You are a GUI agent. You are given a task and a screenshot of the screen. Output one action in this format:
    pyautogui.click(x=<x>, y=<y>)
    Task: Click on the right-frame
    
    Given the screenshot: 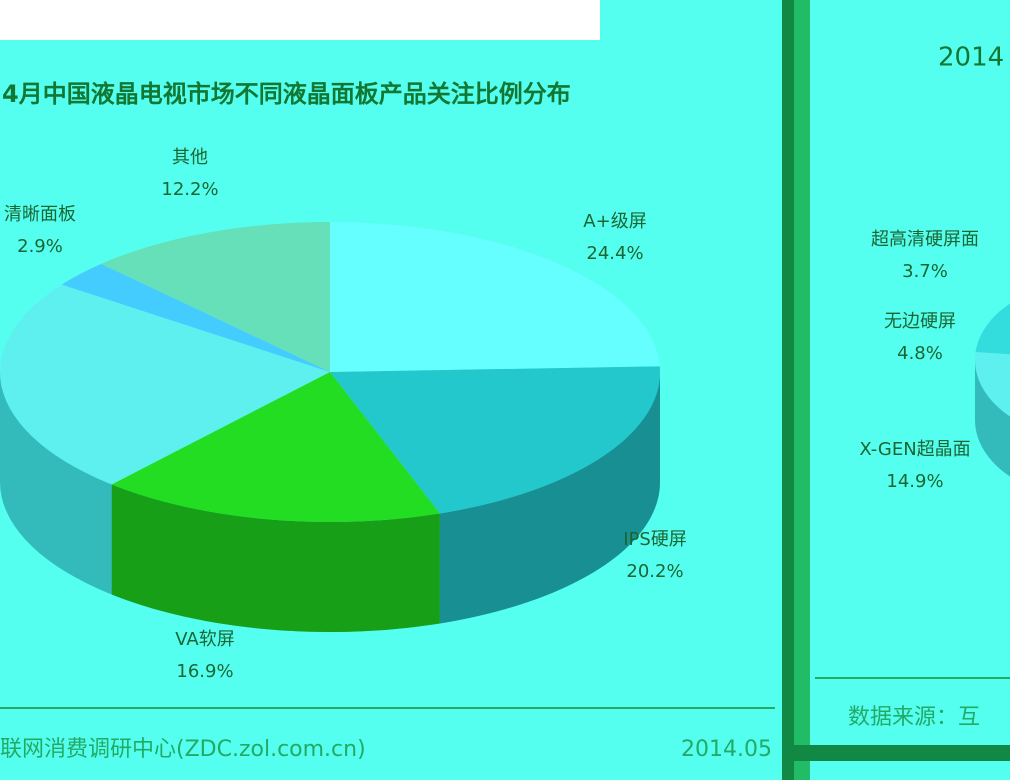 What is the action you would take?
    pyautogui.click(x=802, y=390)
    